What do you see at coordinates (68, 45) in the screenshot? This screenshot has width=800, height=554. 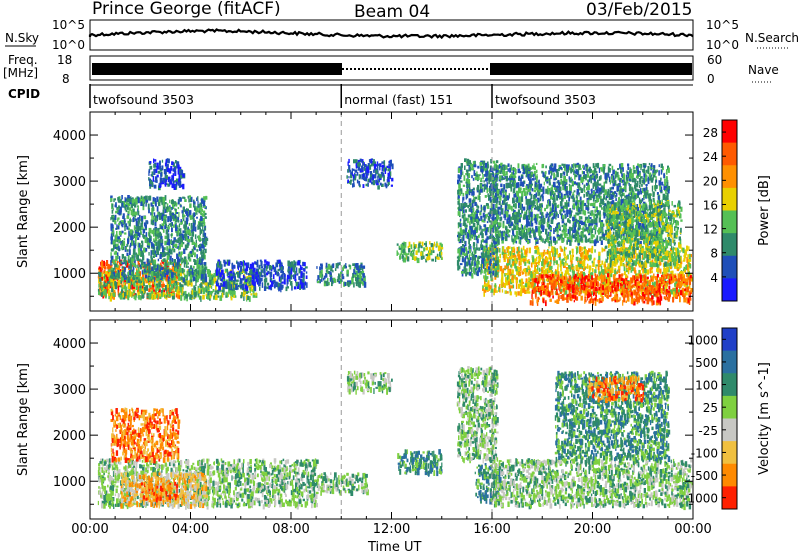 I see `nsky-tick-low: 10^0` at bounding box center [68, 45].